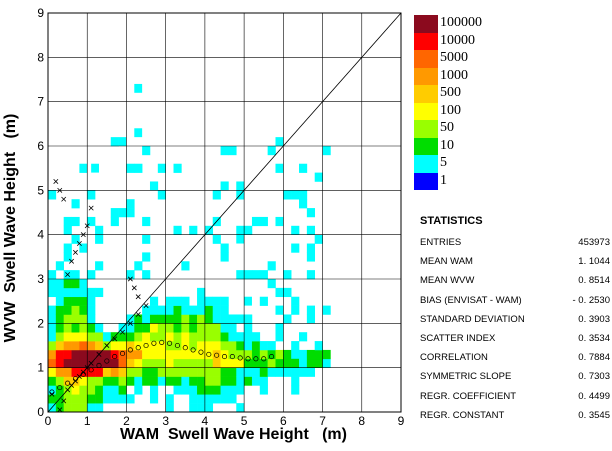  What do you see at coordinates (594, 262) in the screenshot?
I see `statistic-value: 1. 1044` at bounding box center [594, 262].